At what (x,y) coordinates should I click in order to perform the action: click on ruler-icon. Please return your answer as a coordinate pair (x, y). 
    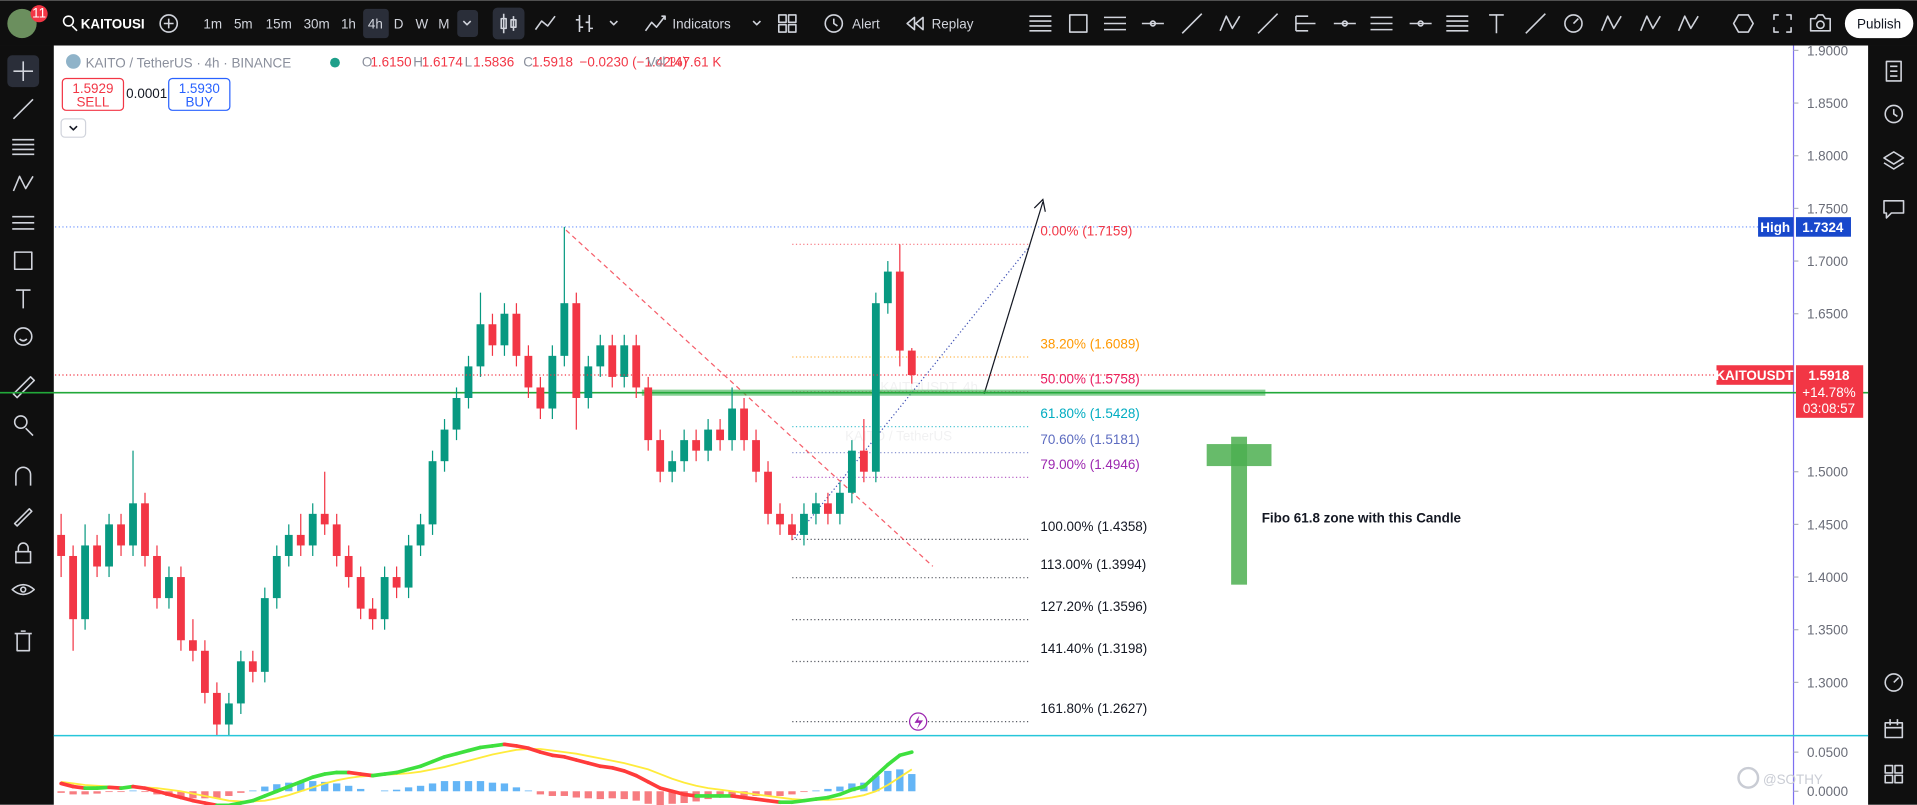
    Looking at the image, I should click on (24, 387).